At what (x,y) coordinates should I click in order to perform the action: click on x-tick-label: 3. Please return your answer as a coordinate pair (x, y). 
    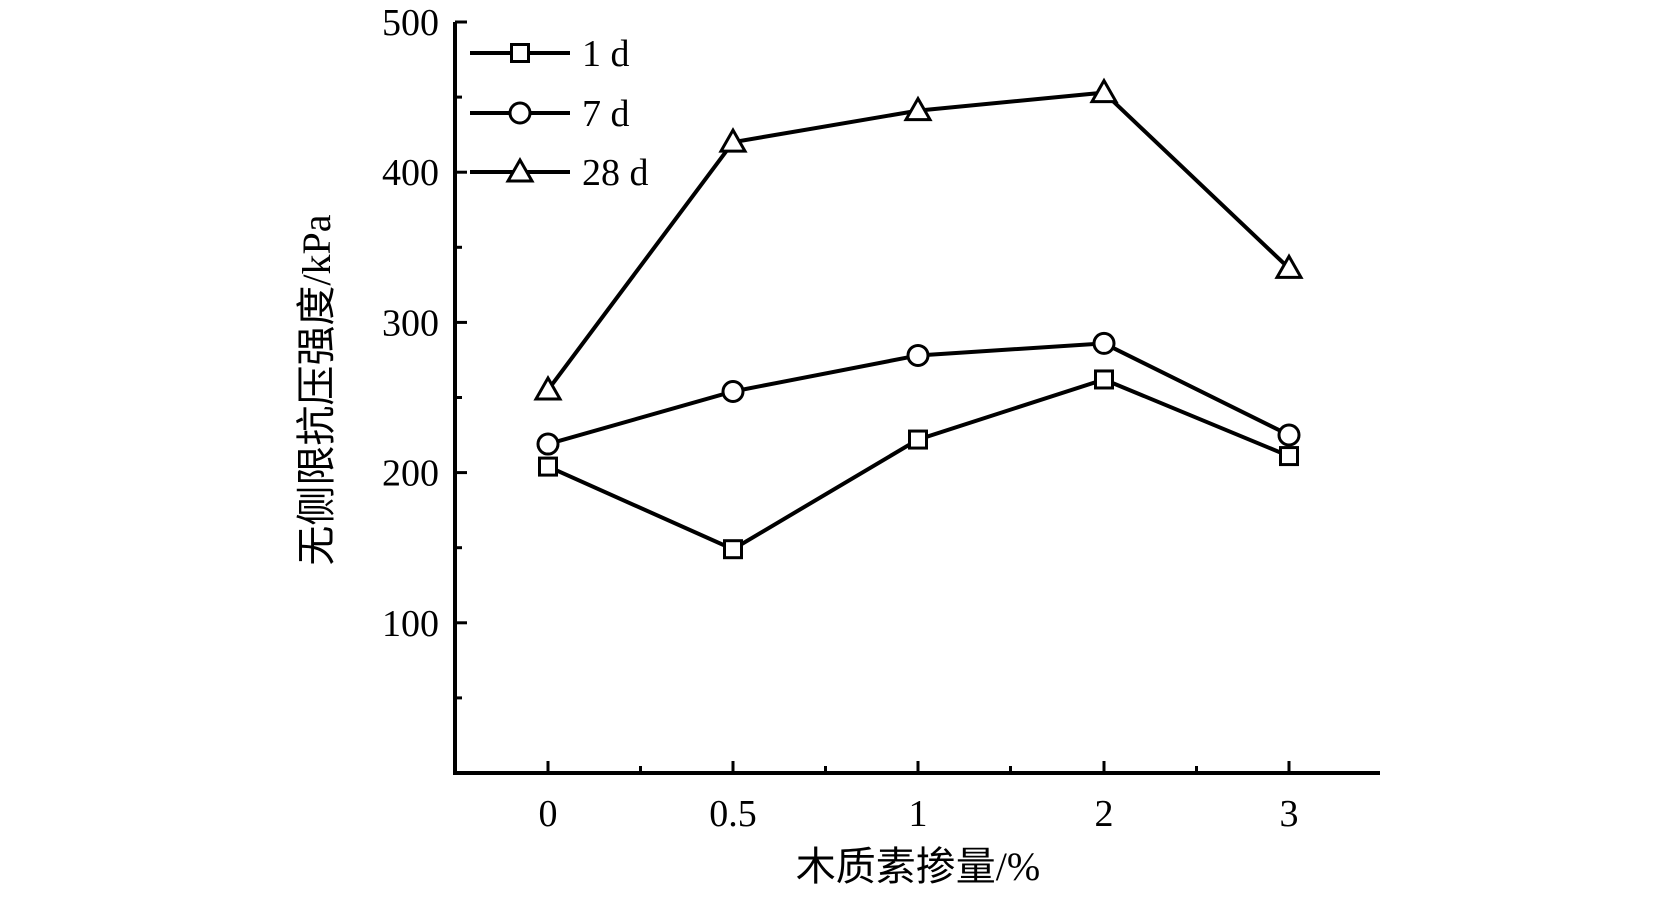
    Looking at the image, I should click on (1289, 814).